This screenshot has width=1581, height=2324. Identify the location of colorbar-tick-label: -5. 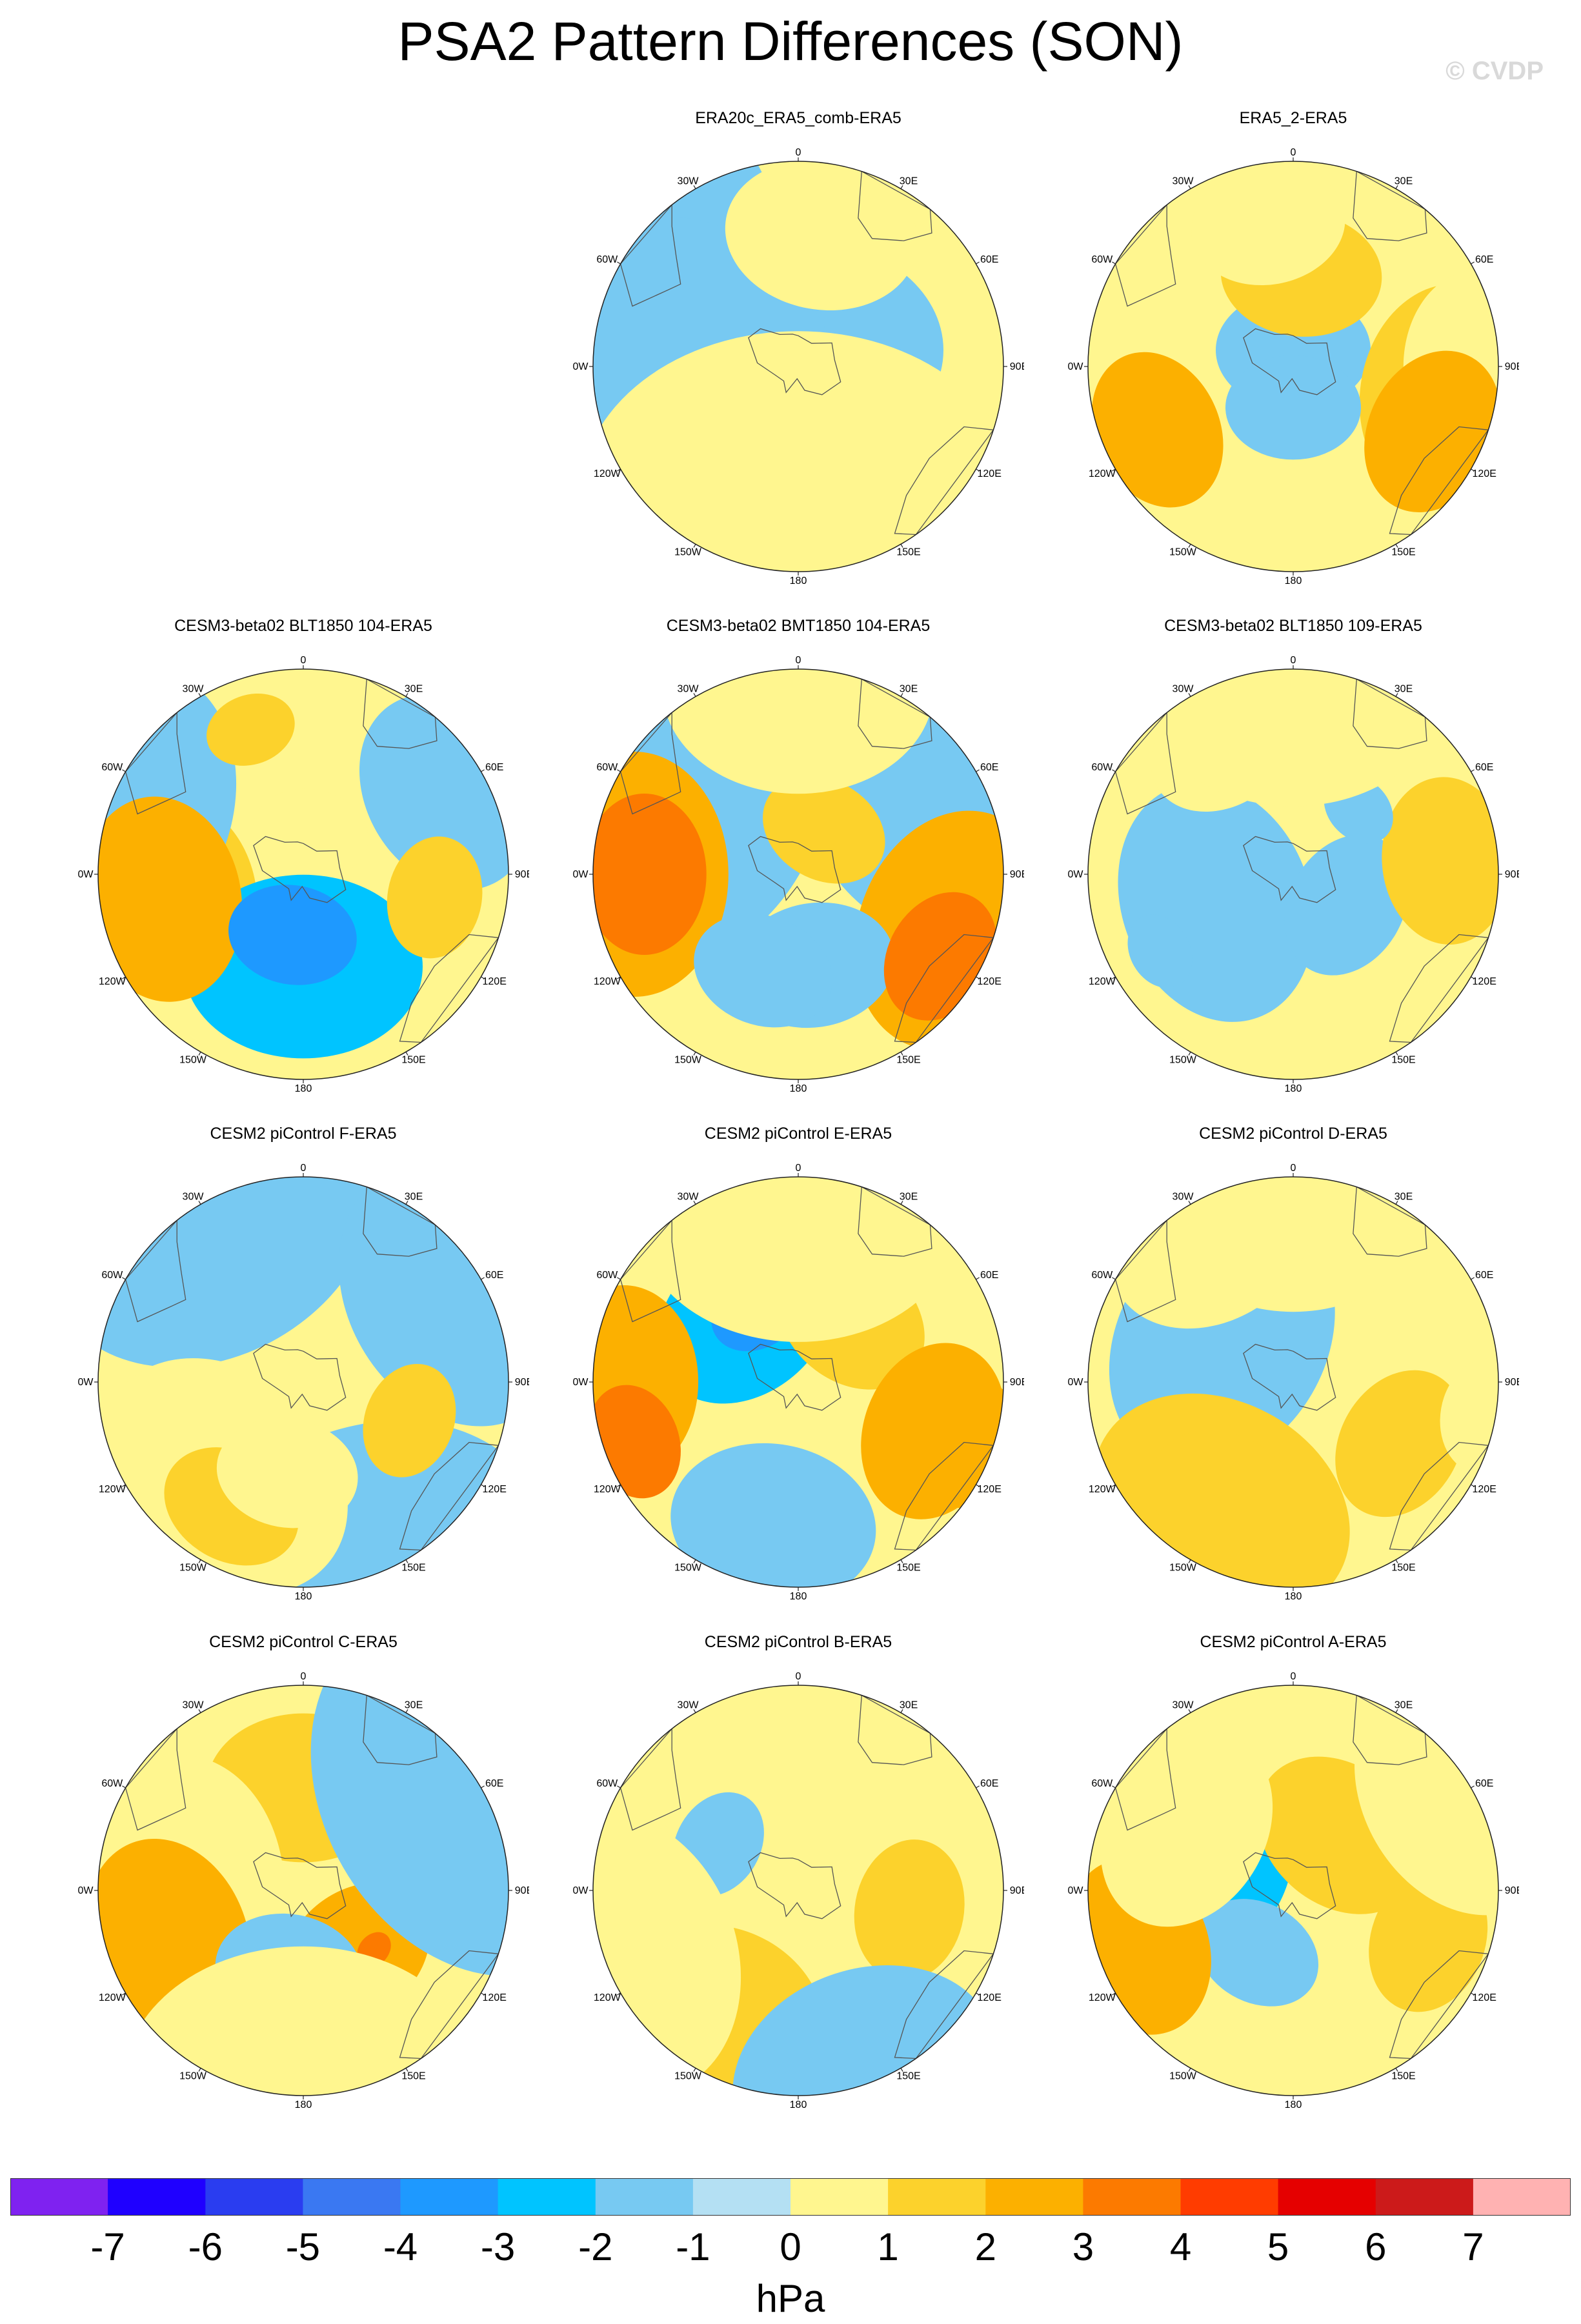
(303, 2247).